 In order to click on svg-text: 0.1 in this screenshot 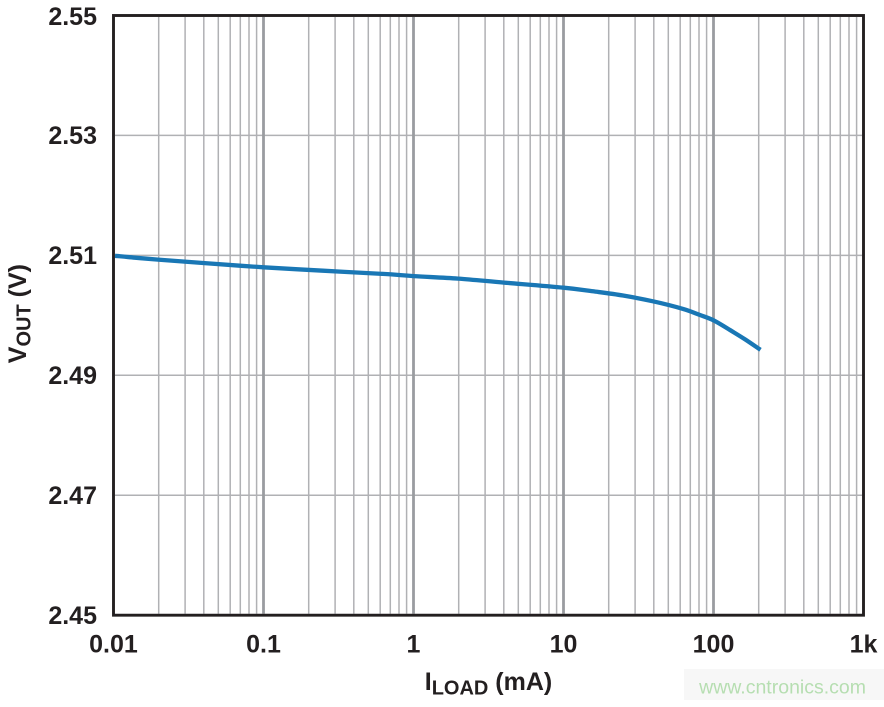, I will do `click(263, 644)`.